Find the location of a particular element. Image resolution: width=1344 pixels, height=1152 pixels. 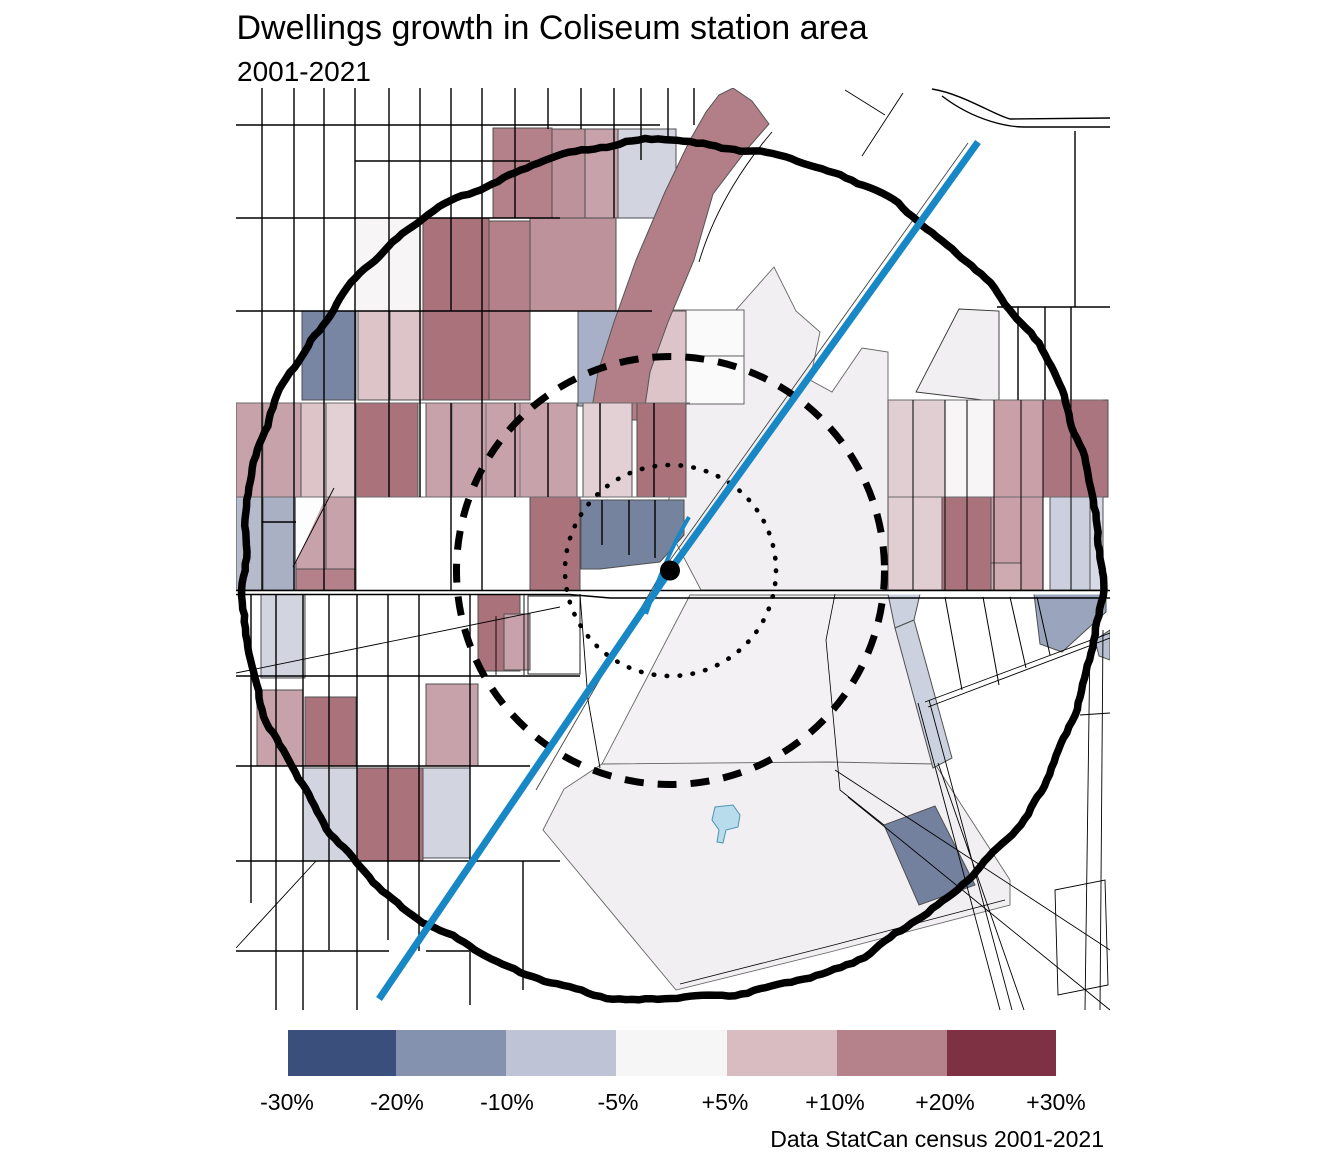

svg-text: -10% is located at coordinates (507, 1102).